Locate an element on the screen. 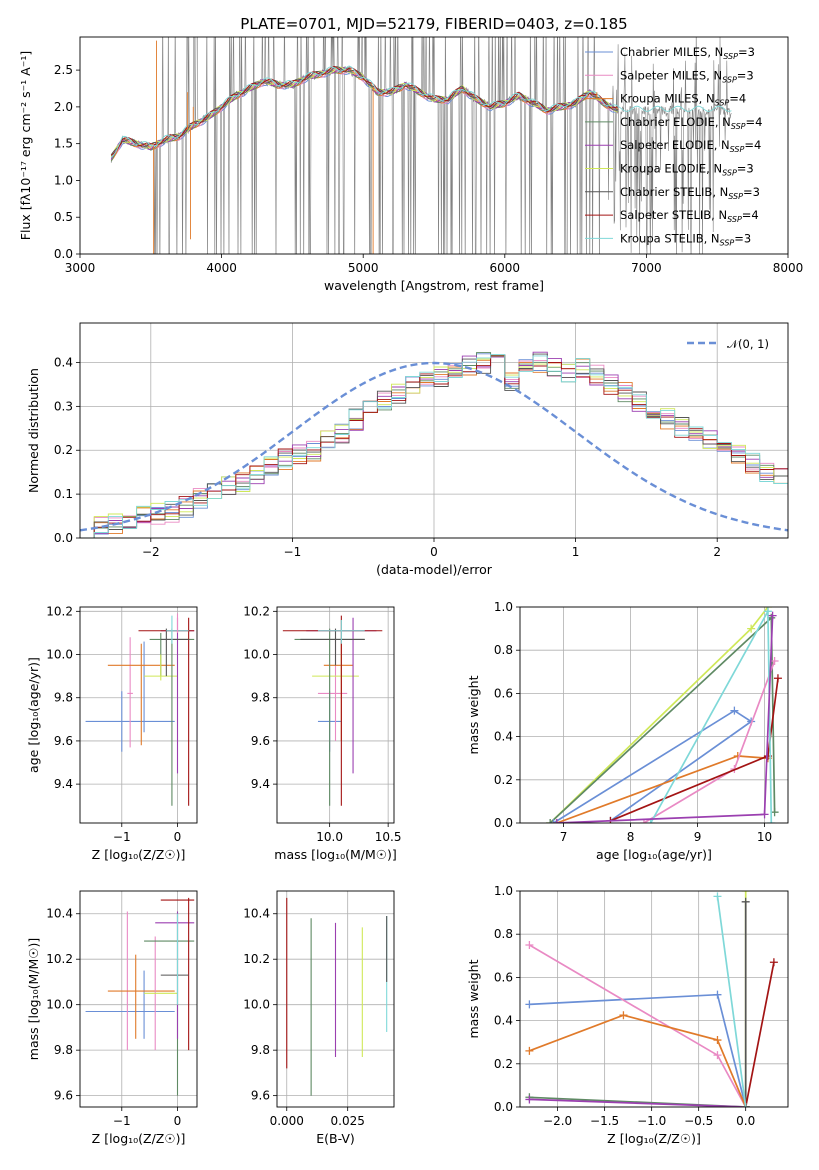 The width and height of the screenshot is (819, 1170). x-tick-label: −2 is located at coordinates (151, 552).